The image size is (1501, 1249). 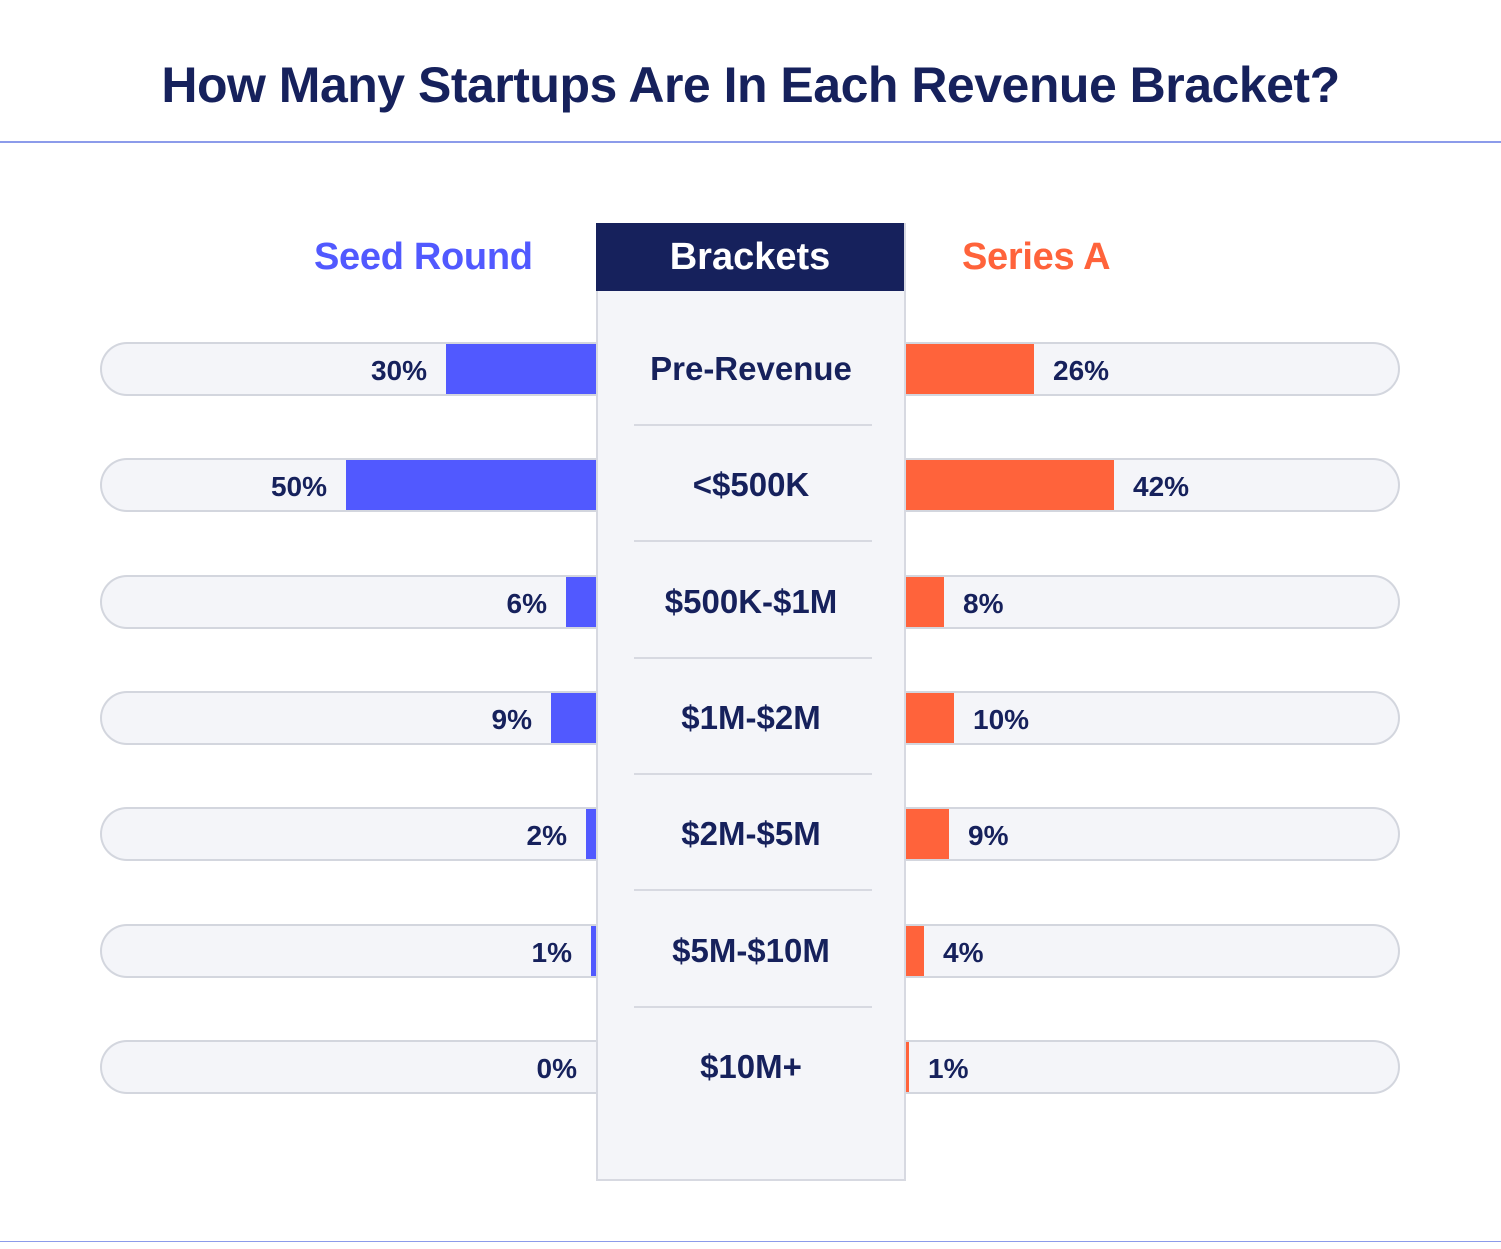 What do you see at coordinates (1161, 487) in the screenshot?
I see `series-a-value-label: 42%` at bounding box center [1161, 487].